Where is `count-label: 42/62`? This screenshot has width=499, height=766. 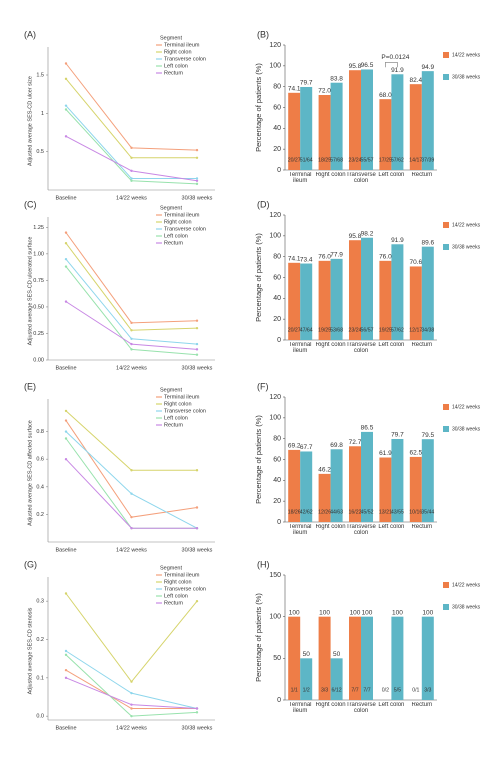 count-label: 42/62 is located at coordinates (306, 512).